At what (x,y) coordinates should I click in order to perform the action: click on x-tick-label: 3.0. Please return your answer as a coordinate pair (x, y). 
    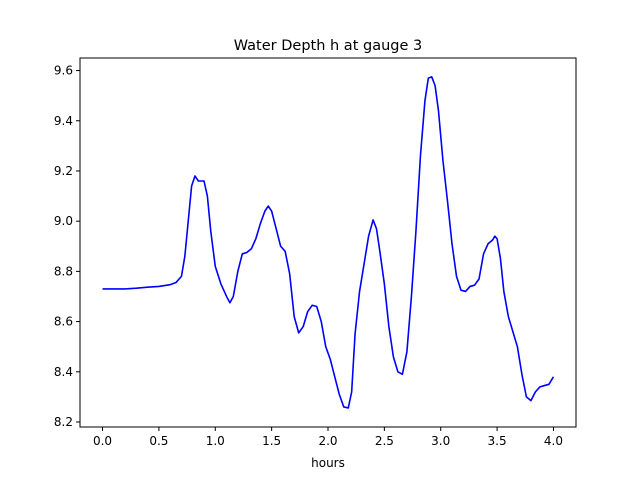
    Looking at the image, I should click on (440, 441).